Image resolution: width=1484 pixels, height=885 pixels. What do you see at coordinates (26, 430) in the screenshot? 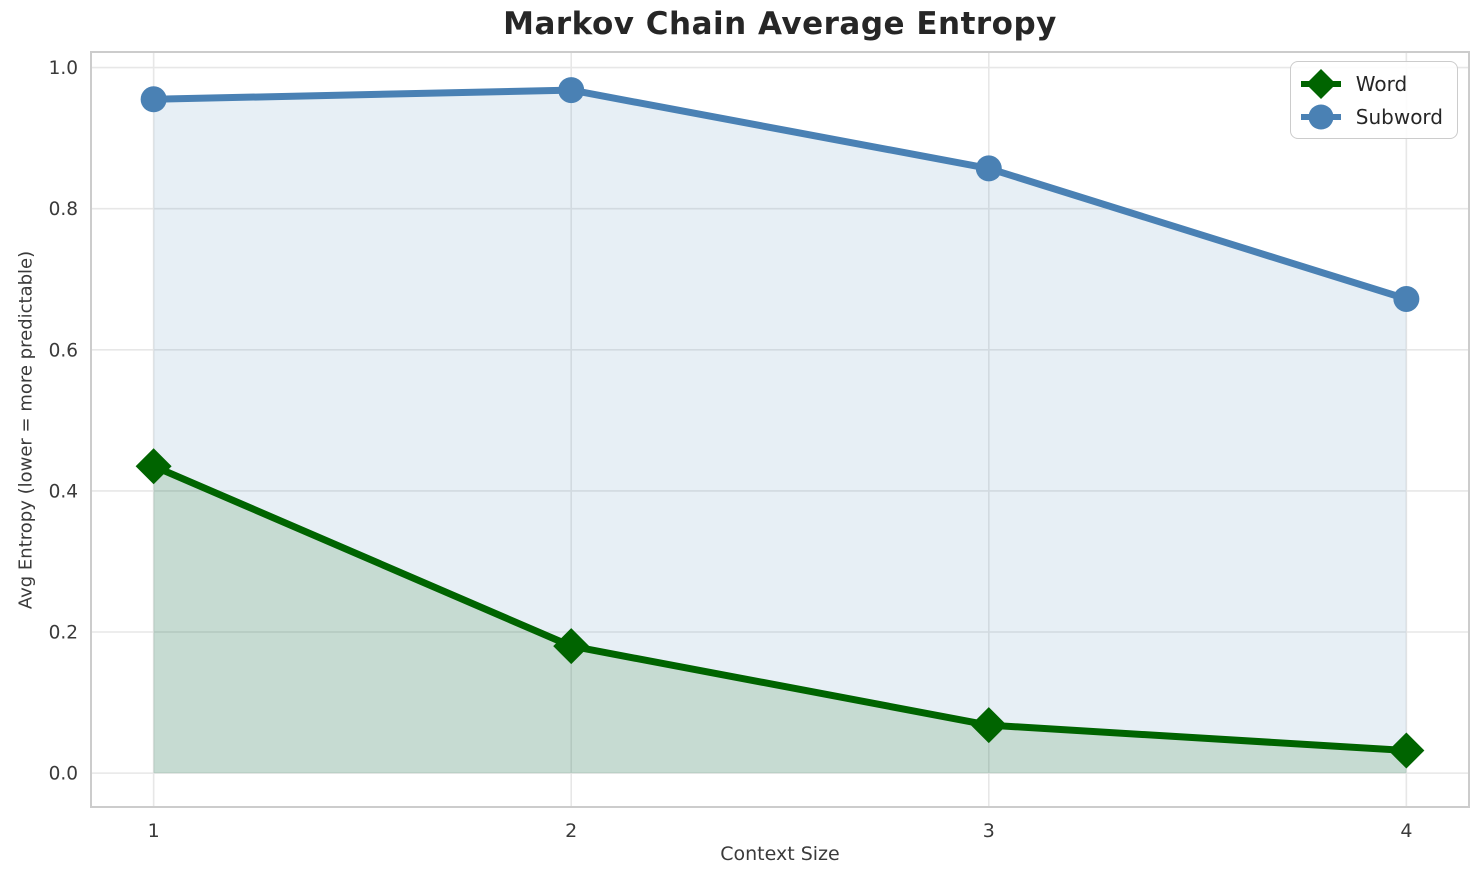
I see `y-axis-label: Avg Entropy (lower = more predictable)` at bounding box center [26, 430].